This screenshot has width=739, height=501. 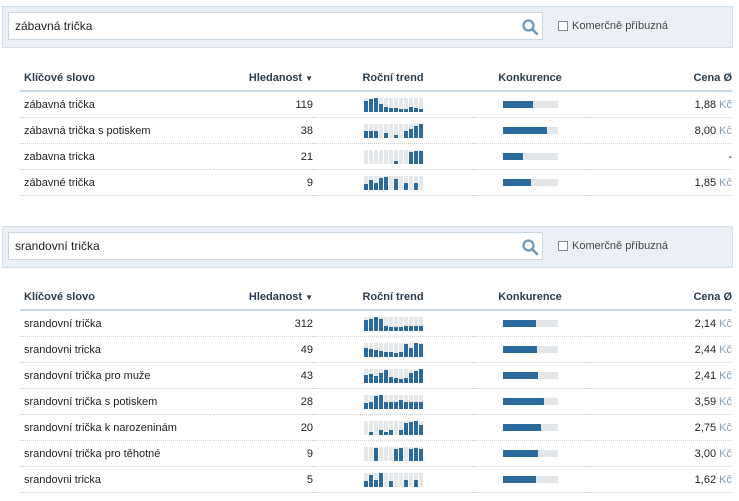 I want to click on table-row: zabavna tricka 21 -, so click(x=376, y=156).